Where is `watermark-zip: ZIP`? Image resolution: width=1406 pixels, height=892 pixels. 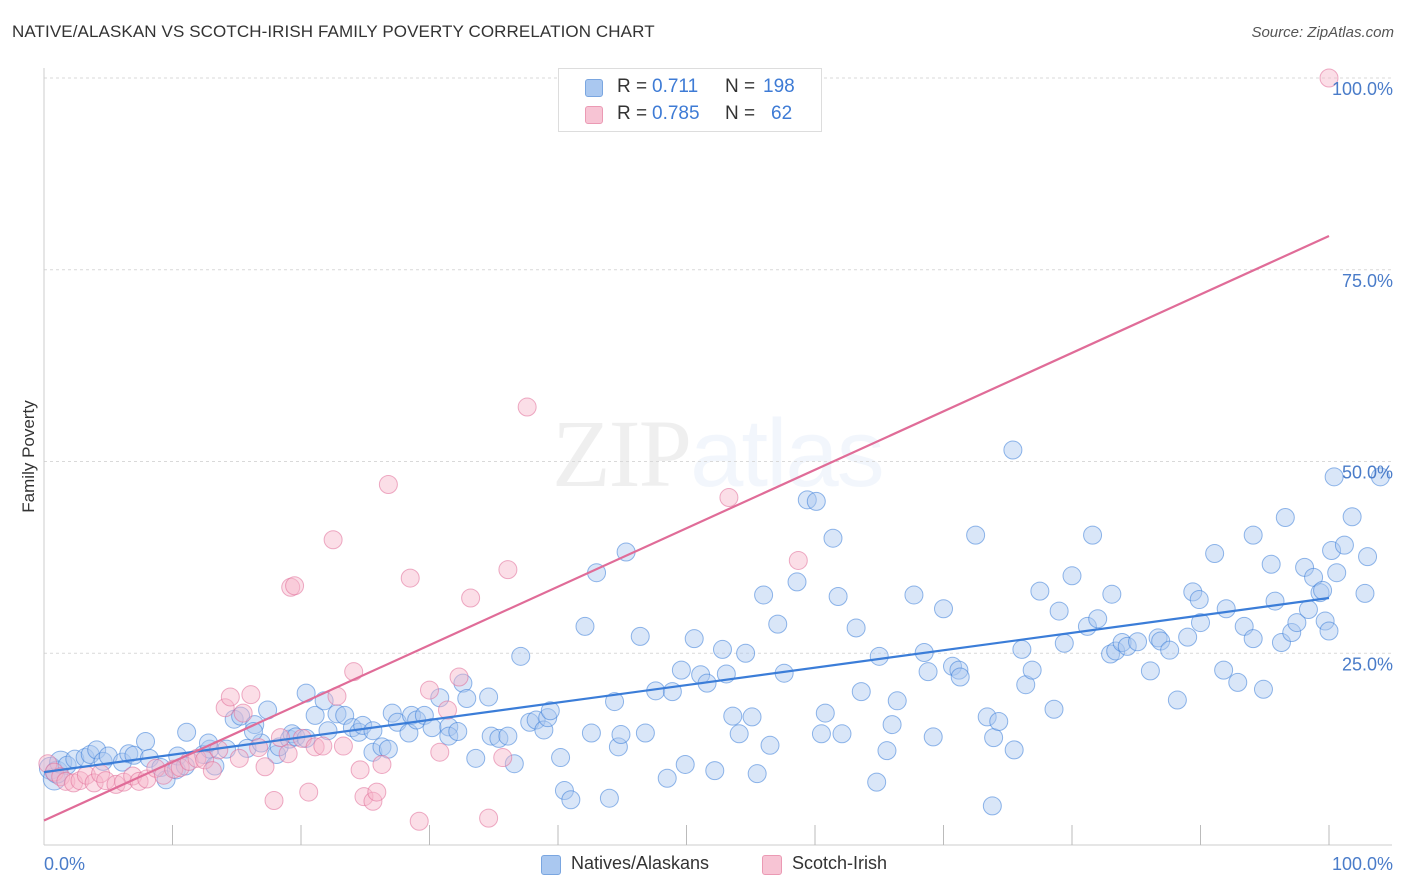
watermark-zip: ZIP is located at coordinates (622, 453).